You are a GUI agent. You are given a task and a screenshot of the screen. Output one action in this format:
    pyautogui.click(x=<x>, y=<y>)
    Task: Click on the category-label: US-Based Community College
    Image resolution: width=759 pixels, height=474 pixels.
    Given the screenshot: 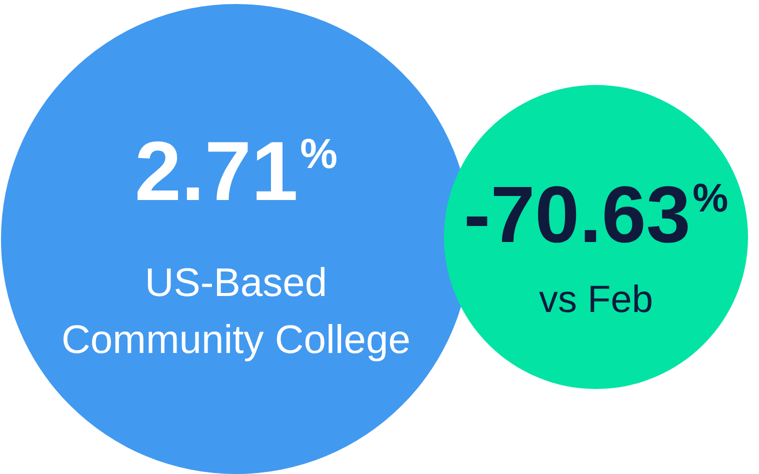 What is the action you would take?
    pyautogui.click(x=236, y=311)
    